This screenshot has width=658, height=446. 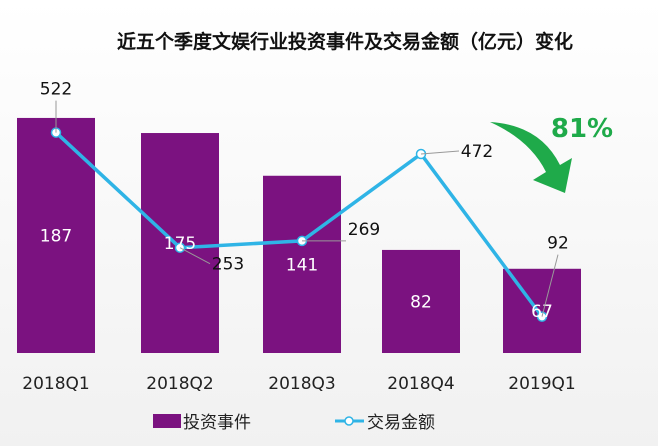 I want to click on line-value-label: 253, so click(x=228, y=265).